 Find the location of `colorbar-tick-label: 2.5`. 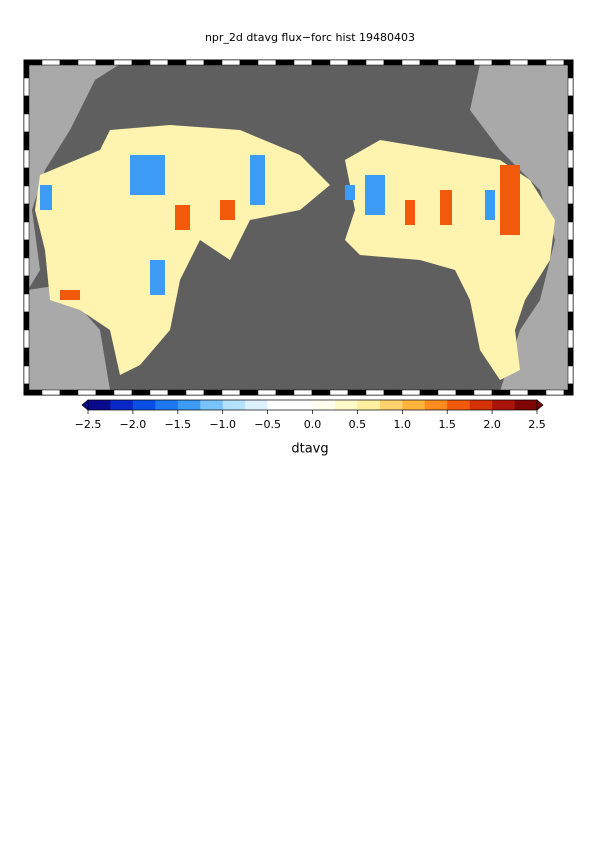

colorbar-tick-label: 2.5 is located at coordinates (537, 424).